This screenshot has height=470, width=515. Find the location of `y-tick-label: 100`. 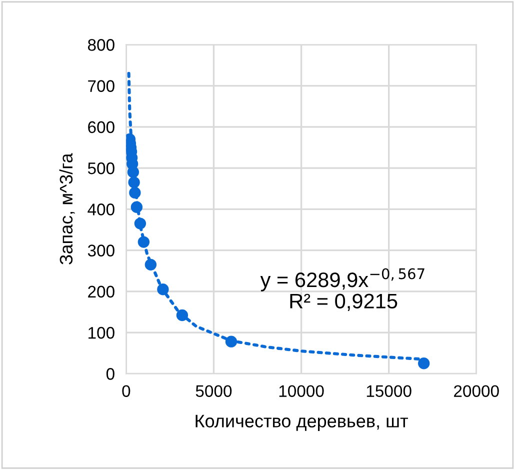

y-tick-label: 100 is located at coordinates (101, 332).